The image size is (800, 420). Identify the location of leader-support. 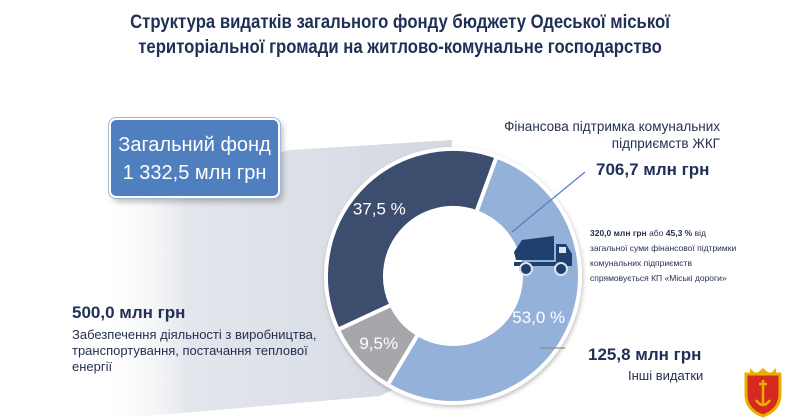
(548, 202).